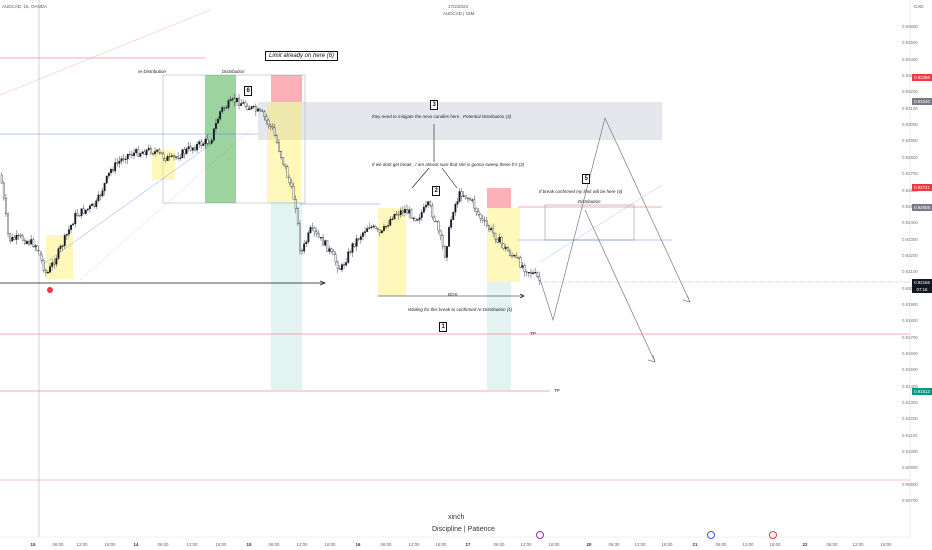 The height and width of the screenshot is (550, 932). Describe the element at coordinates (443, 327) in the screenshot. I see `marker-box-1: 1` at that location.